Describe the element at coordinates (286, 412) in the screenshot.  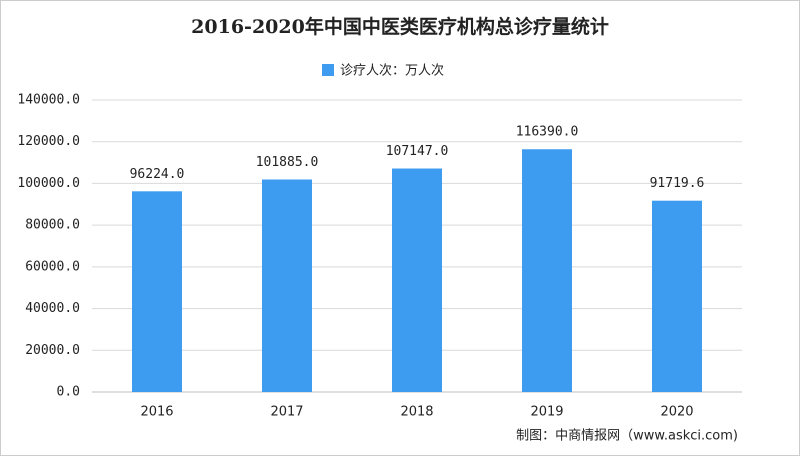
I see `x-tick-label: 2017` at that location.